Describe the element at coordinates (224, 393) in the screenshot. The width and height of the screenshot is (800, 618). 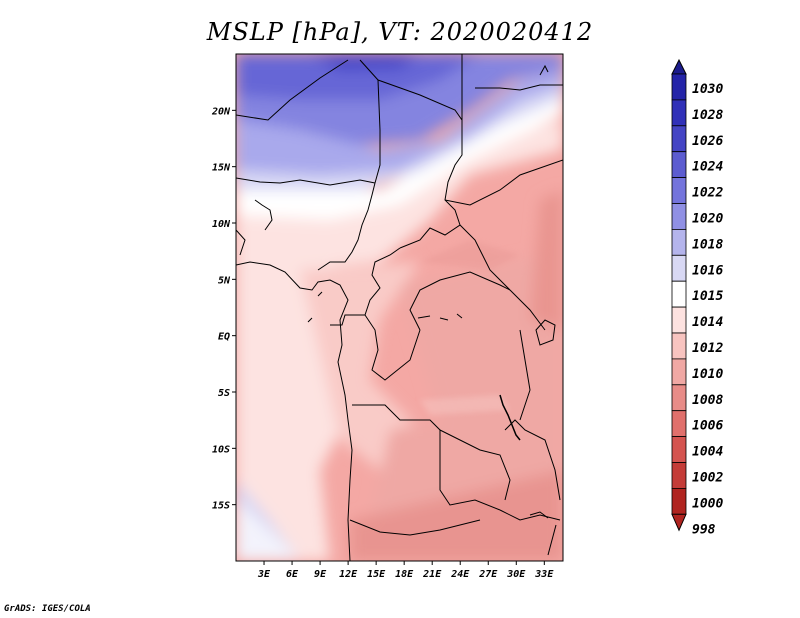
I see `y-tick-label: 5S` at that location.